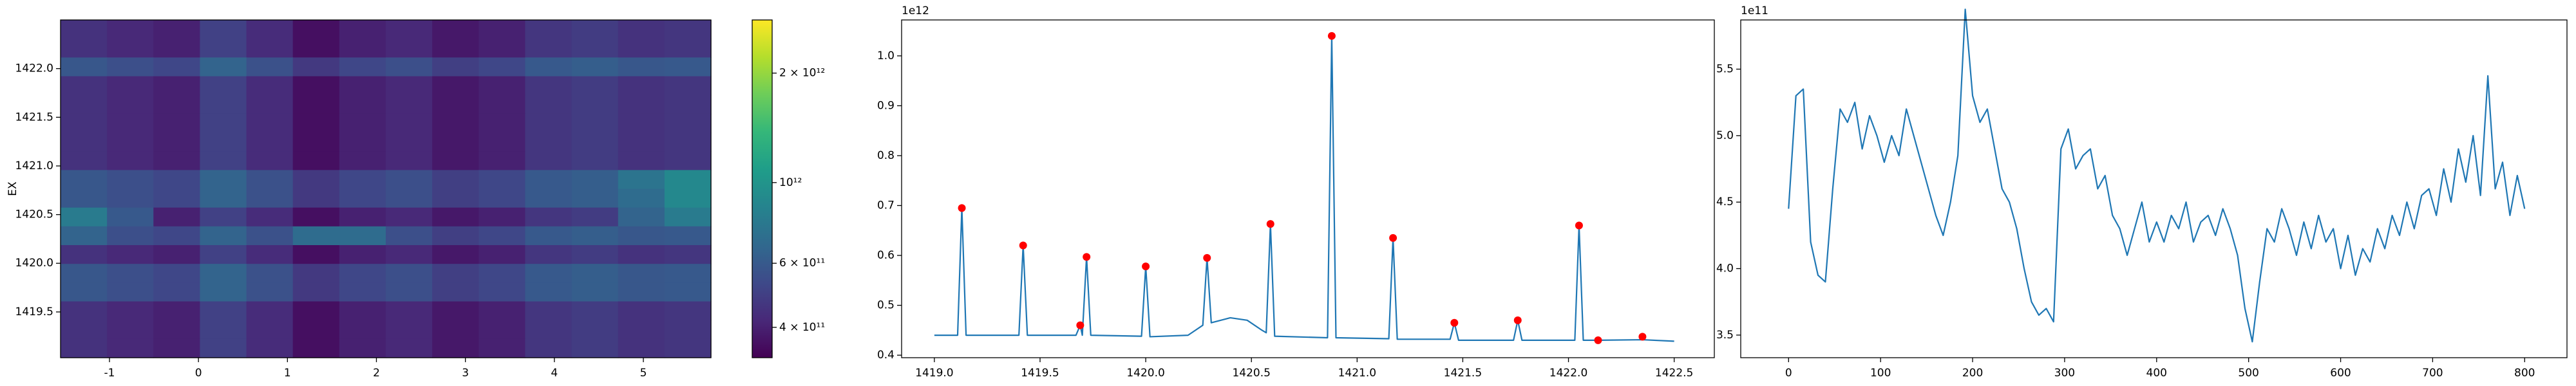 The height and width of the screenshot is (386, 2576). Describe the element at coordinates (199, 373) in the screenshot. I see `x-tick-label: 0` at that location.